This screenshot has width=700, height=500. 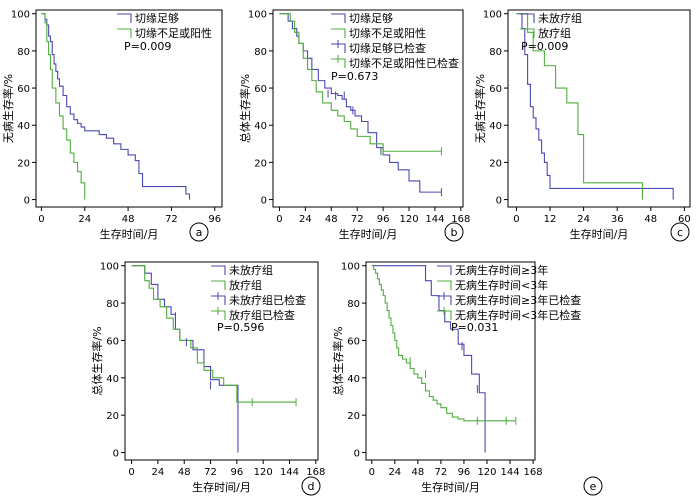 I want to click on p-value: P=0.596, so click(x=240, y=327).